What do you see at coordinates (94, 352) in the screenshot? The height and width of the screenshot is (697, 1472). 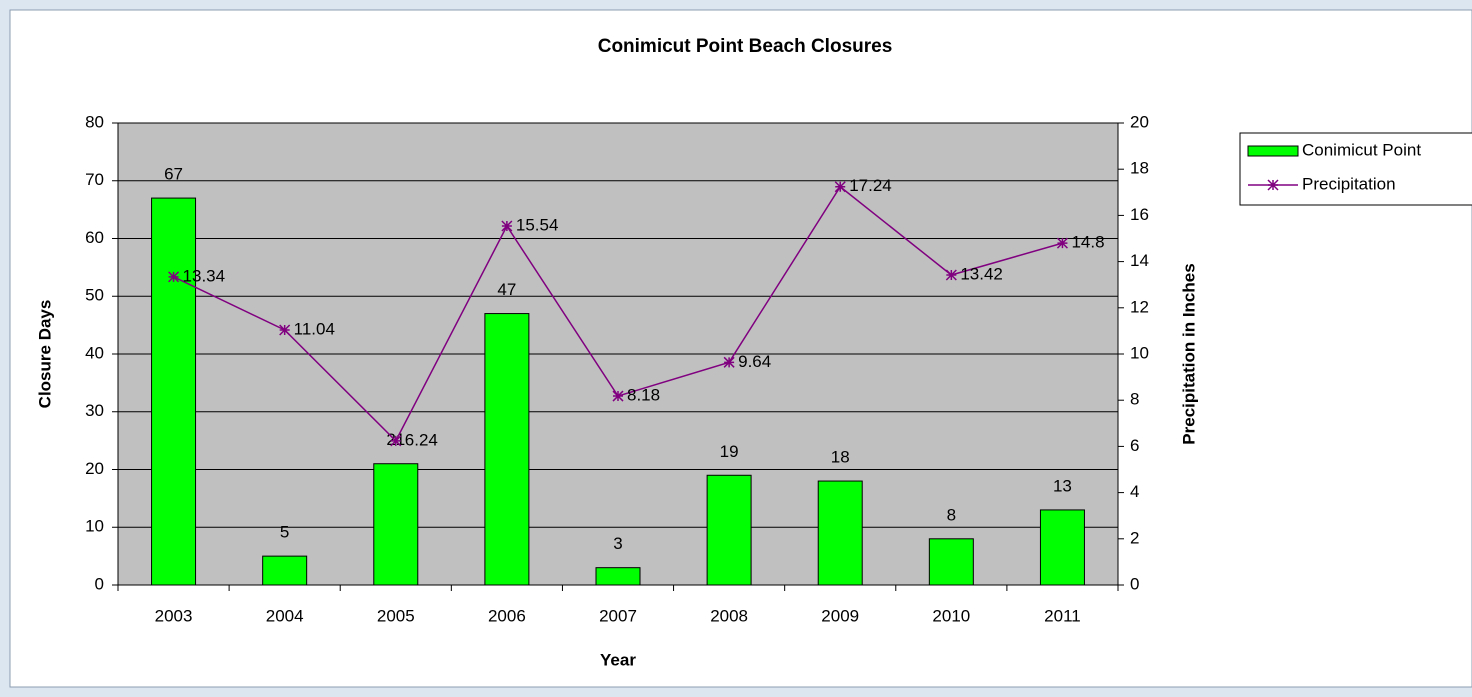 I see `y-tick-label: 40` at bounding box center [94, 352].